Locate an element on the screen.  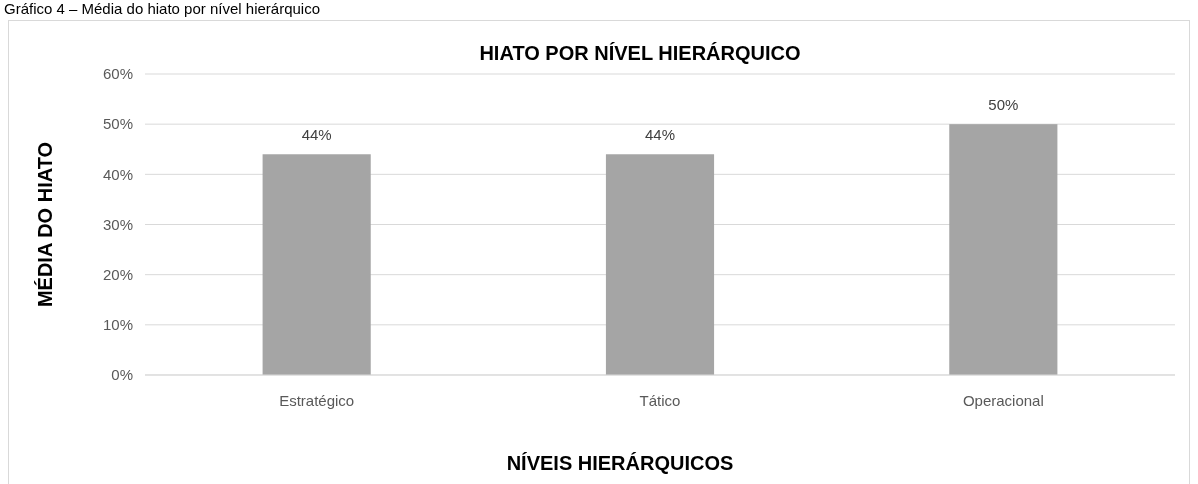
chart-title: HIATO POR NÍVEL HIERÁRQUICO is located at coordinates (640, 53).